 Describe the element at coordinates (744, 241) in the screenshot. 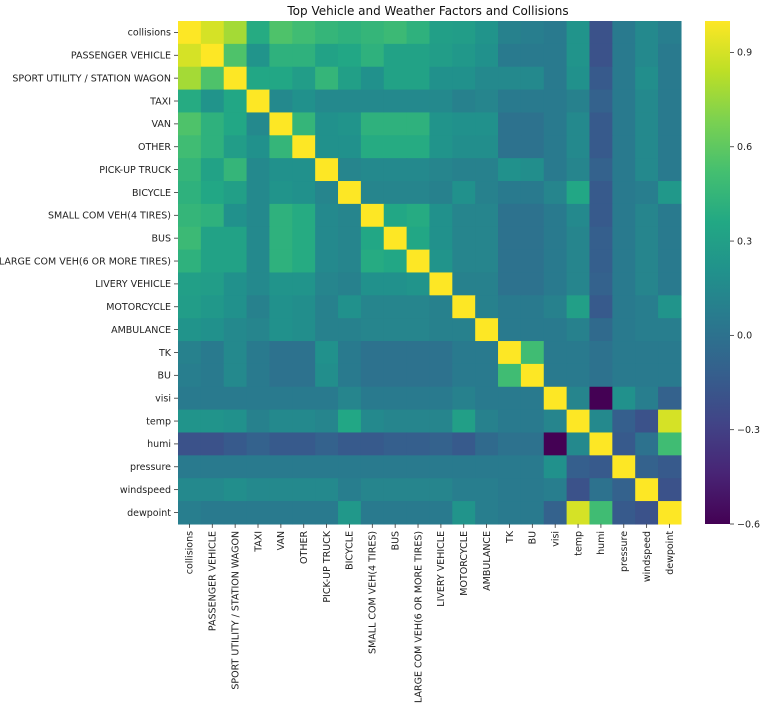

I see `colorbar-tick-label: 0.3` at that location.